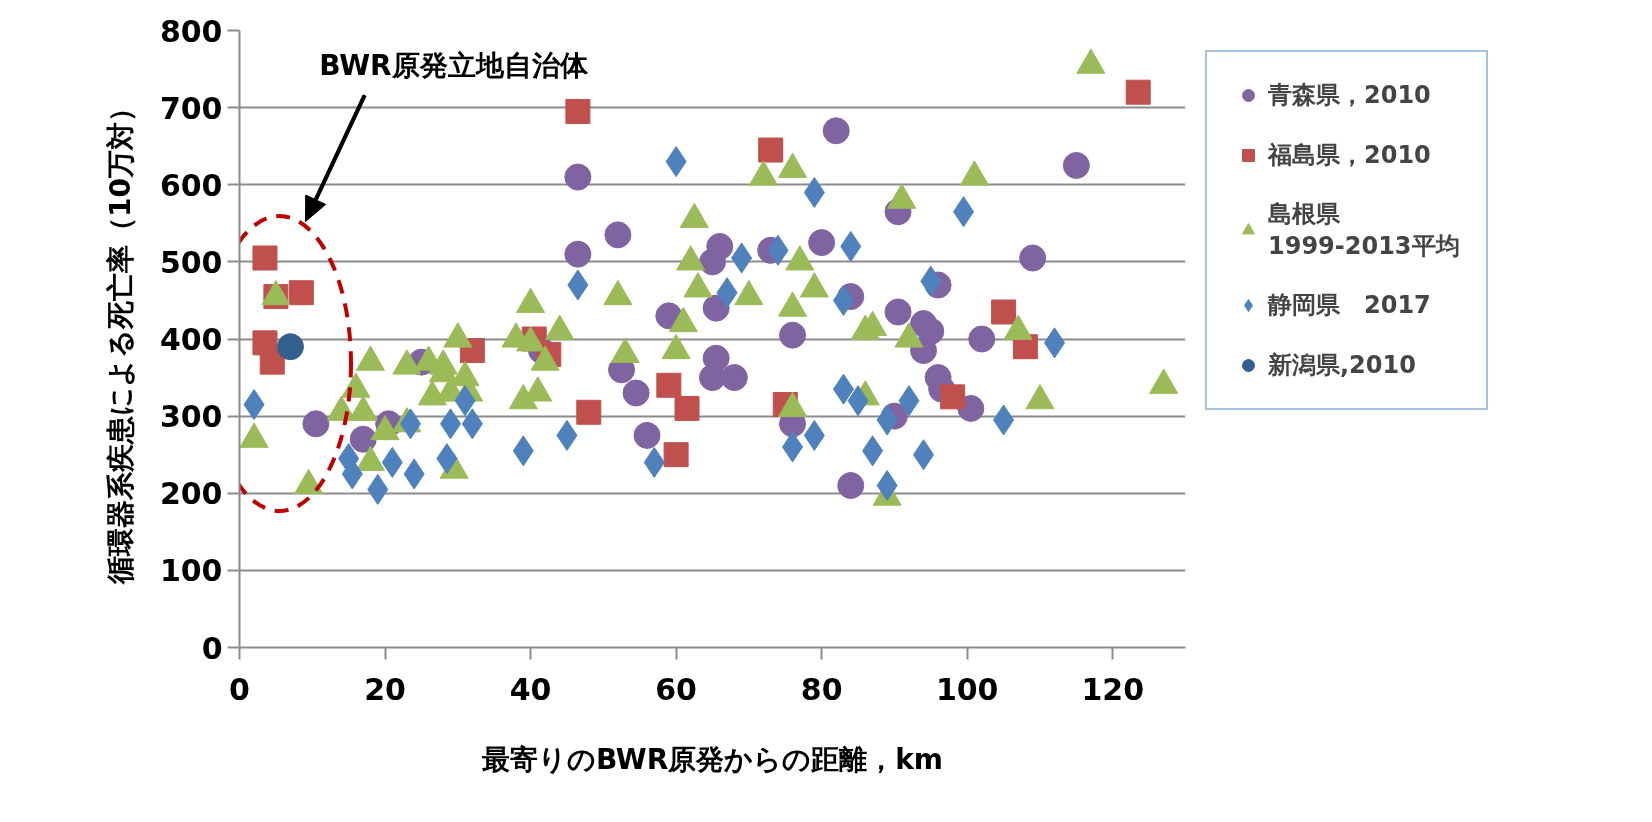  Describe the element at coordinates (239, 689) in the screenshot. I see `x-tick-label: 0` at that location.